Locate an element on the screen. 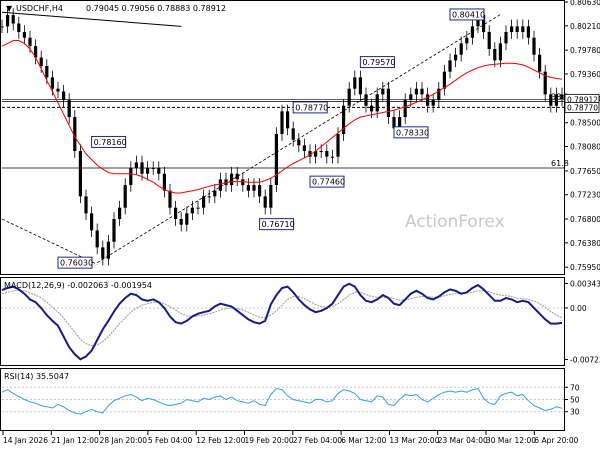 The width and height of the screenshot is (600, 450). header-arrow-icon: ▼ is located at coordinates (9, 8).